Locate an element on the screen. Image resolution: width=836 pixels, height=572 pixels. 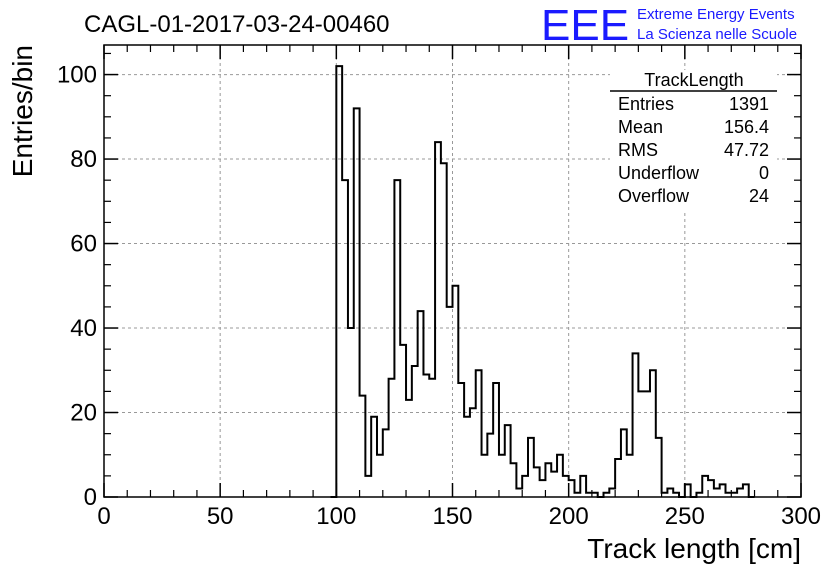
stats-label-mean: Mean is located at coordinates (640, 127).